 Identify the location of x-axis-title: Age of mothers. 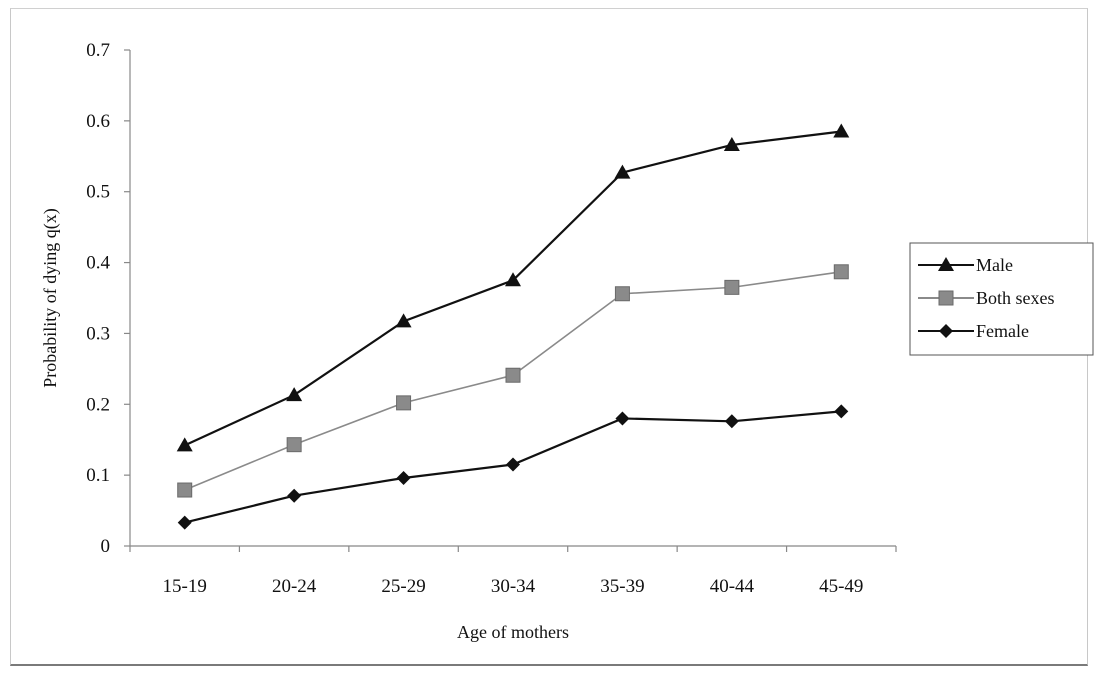
(513, 632).